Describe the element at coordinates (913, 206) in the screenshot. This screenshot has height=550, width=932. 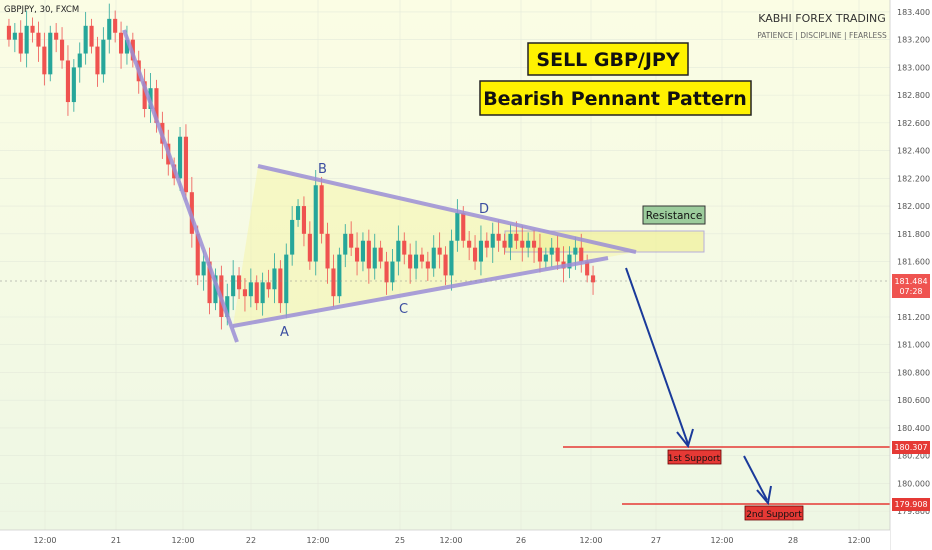
I see `price-tick-label: 182.000` at that location.